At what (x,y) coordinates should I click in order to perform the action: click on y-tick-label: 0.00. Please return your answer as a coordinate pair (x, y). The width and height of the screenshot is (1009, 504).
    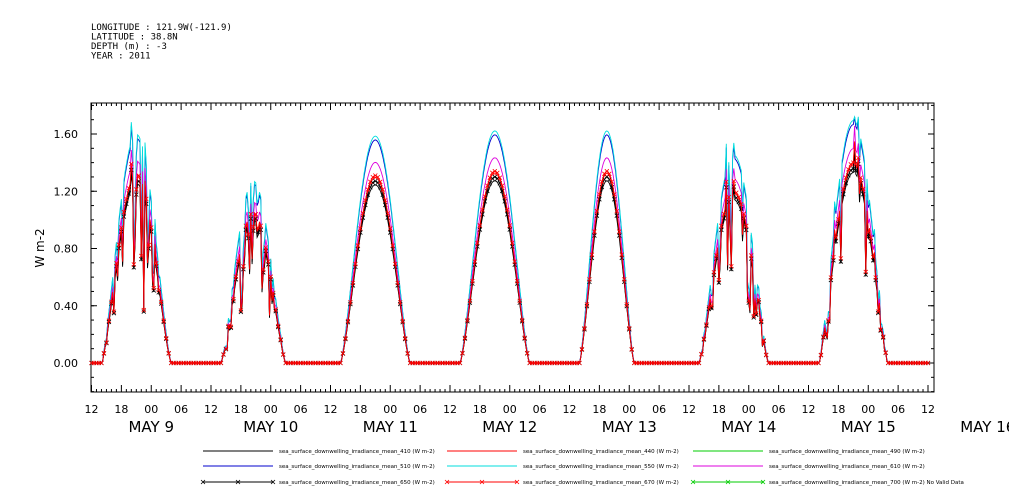
    Looking at the image, I should click on (66, 363).